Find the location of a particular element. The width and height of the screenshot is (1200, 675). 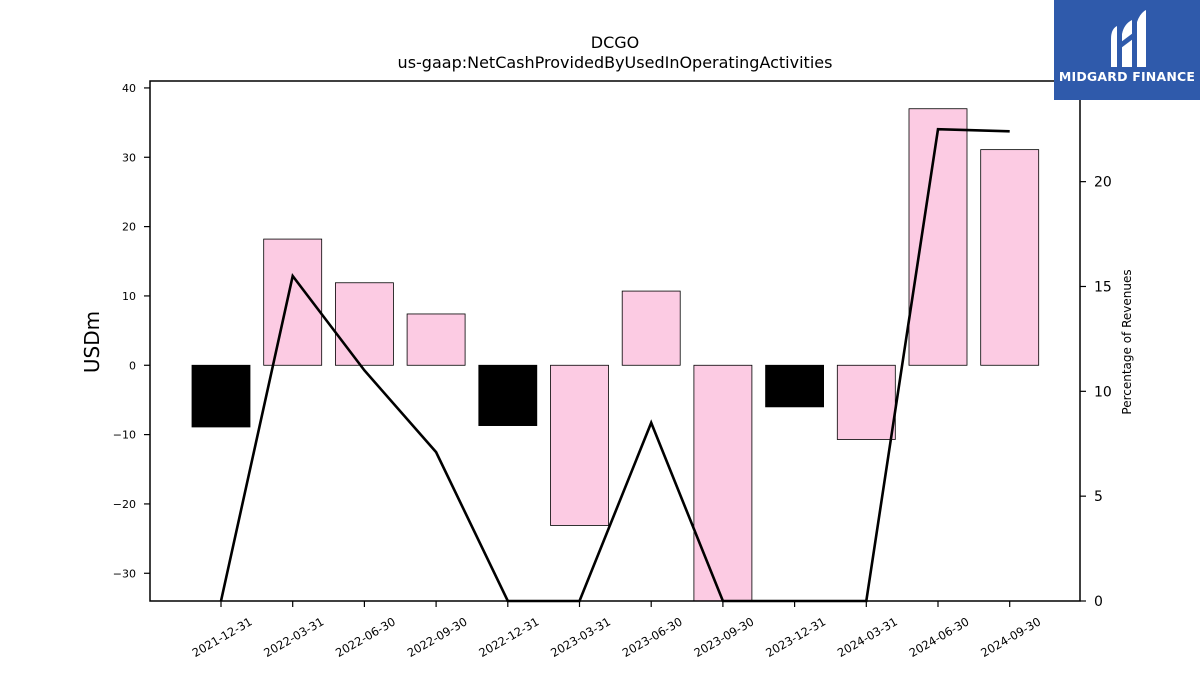

left-tick-label: 10 is located at coordinates (129, 296).